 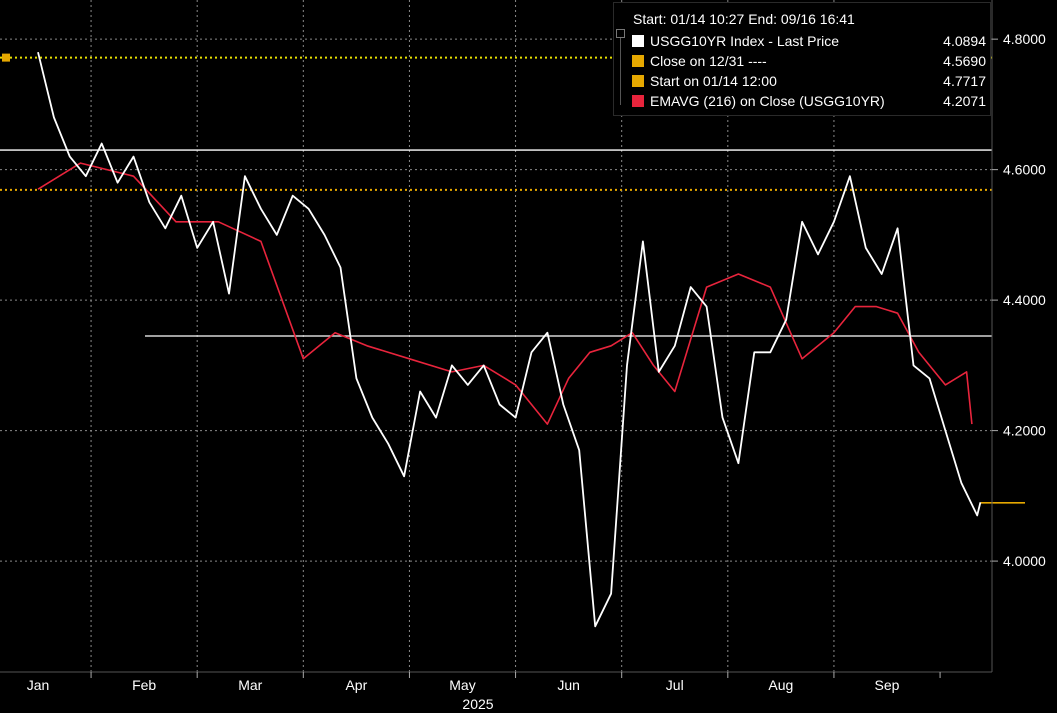 What do you see at coordinates (356, 685) in the screenshot?
I see `x-tick-label: Apr` at bounding box center [356, 685].